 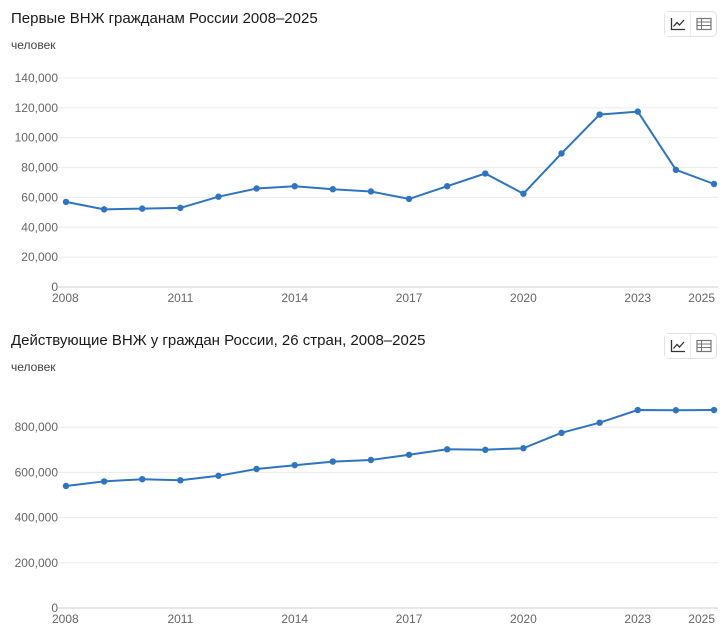 I want to click on y-tick-label: 600,000, so click(x=37, y=472).